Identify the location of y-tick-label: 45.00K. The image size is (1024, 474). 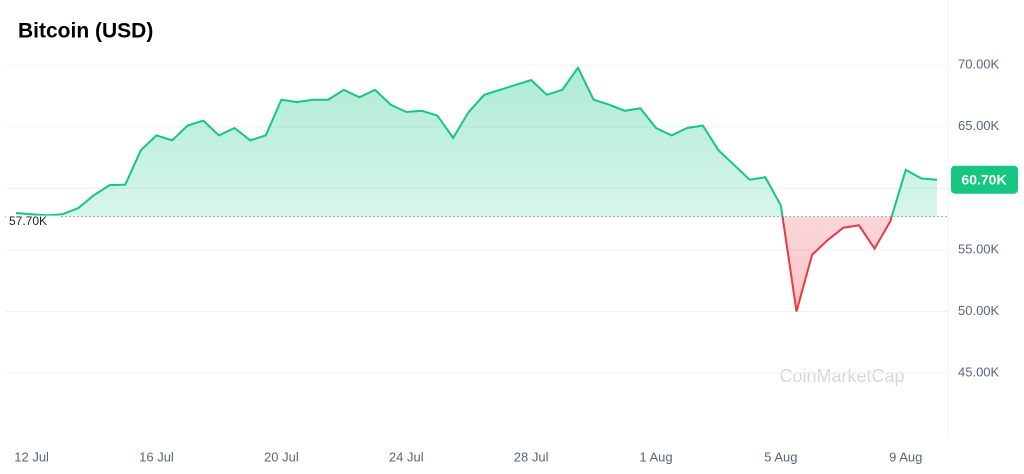
(979, 371).